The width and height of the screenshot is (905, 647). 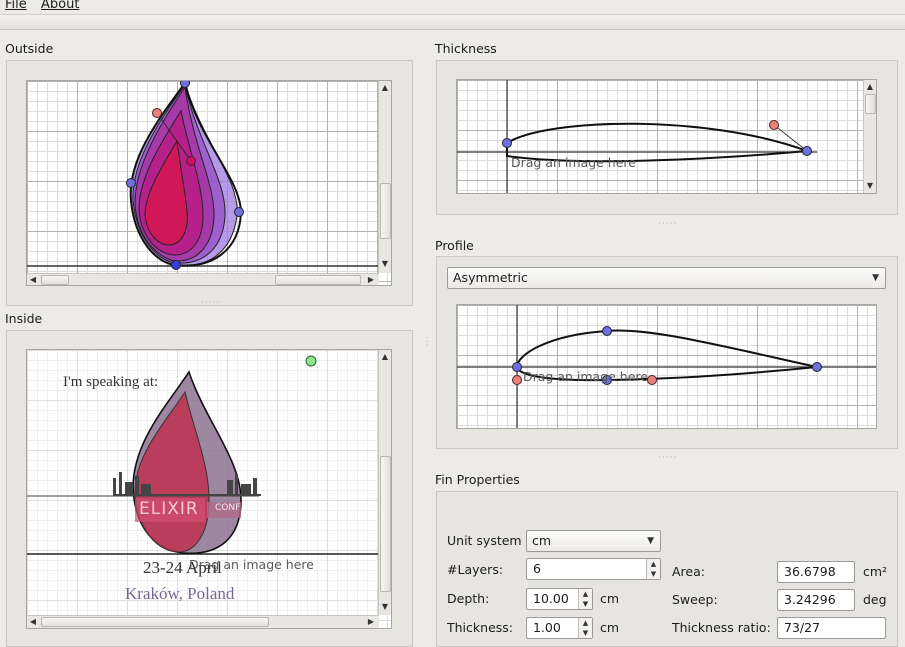 I want to click on depth-label: Depth:, so click(x=468, y=598).